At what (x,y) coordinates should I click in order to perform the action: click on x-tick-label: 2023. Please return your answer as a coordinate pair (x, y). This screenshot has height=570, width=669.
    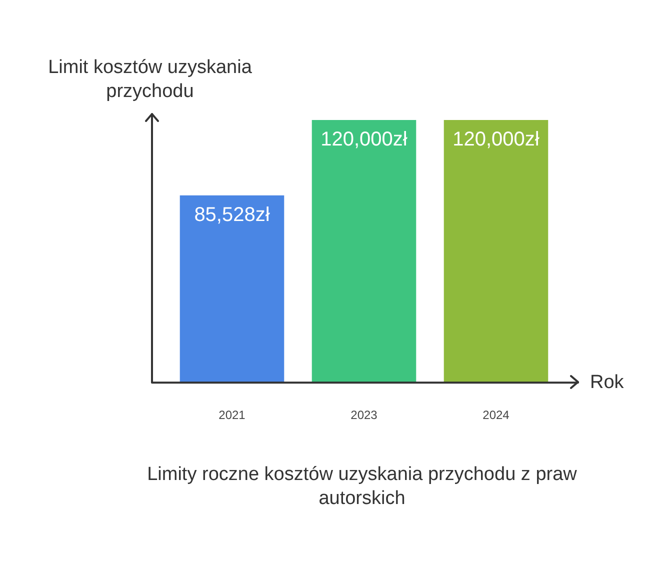
    Looking at the image, I should click on (364, 415).